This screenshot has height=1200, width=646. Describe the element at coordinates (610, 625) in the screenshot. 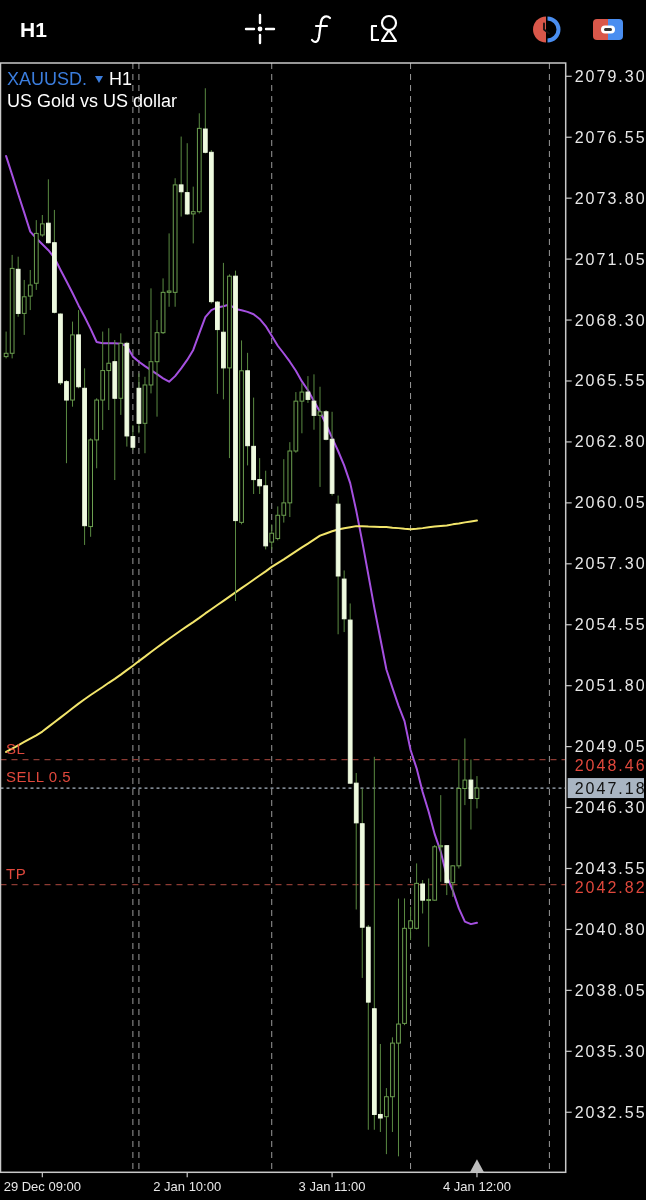

I see `y-tick-label: 2054.55` at that location.